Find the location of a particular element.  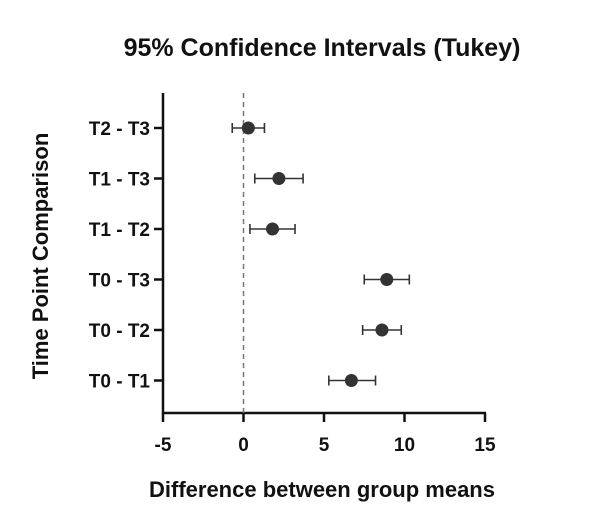

y-axis-title: Time Point Comparison is located at coordinates (40, 256).